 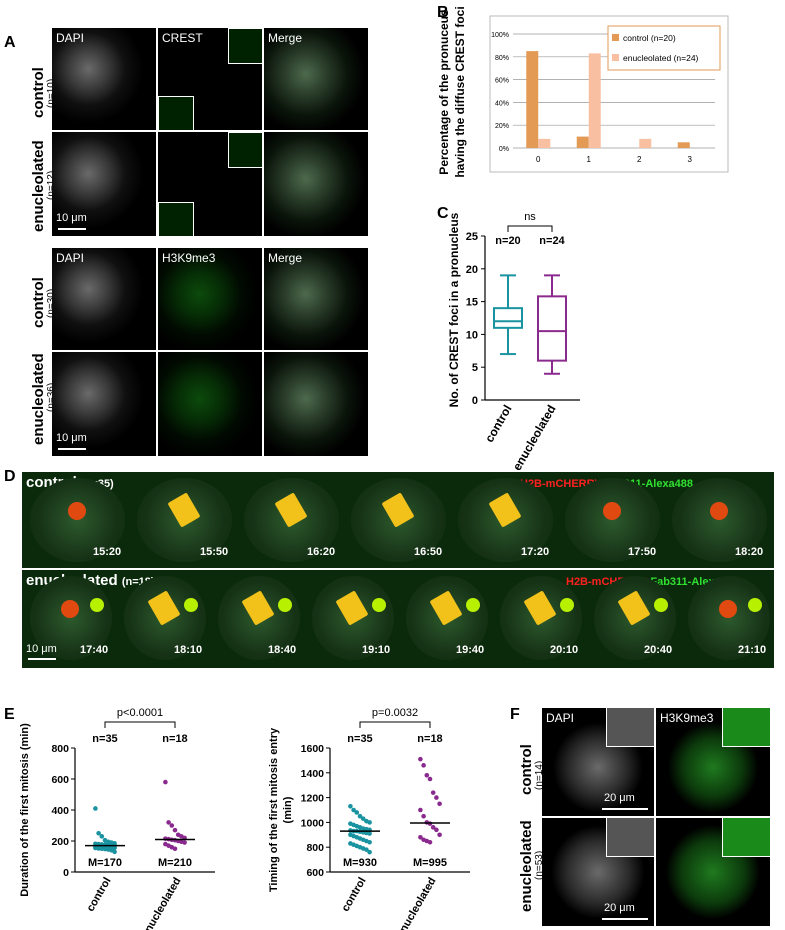 I want to click on e-pvalue: p<0.0001, so click(x=140, y=713).